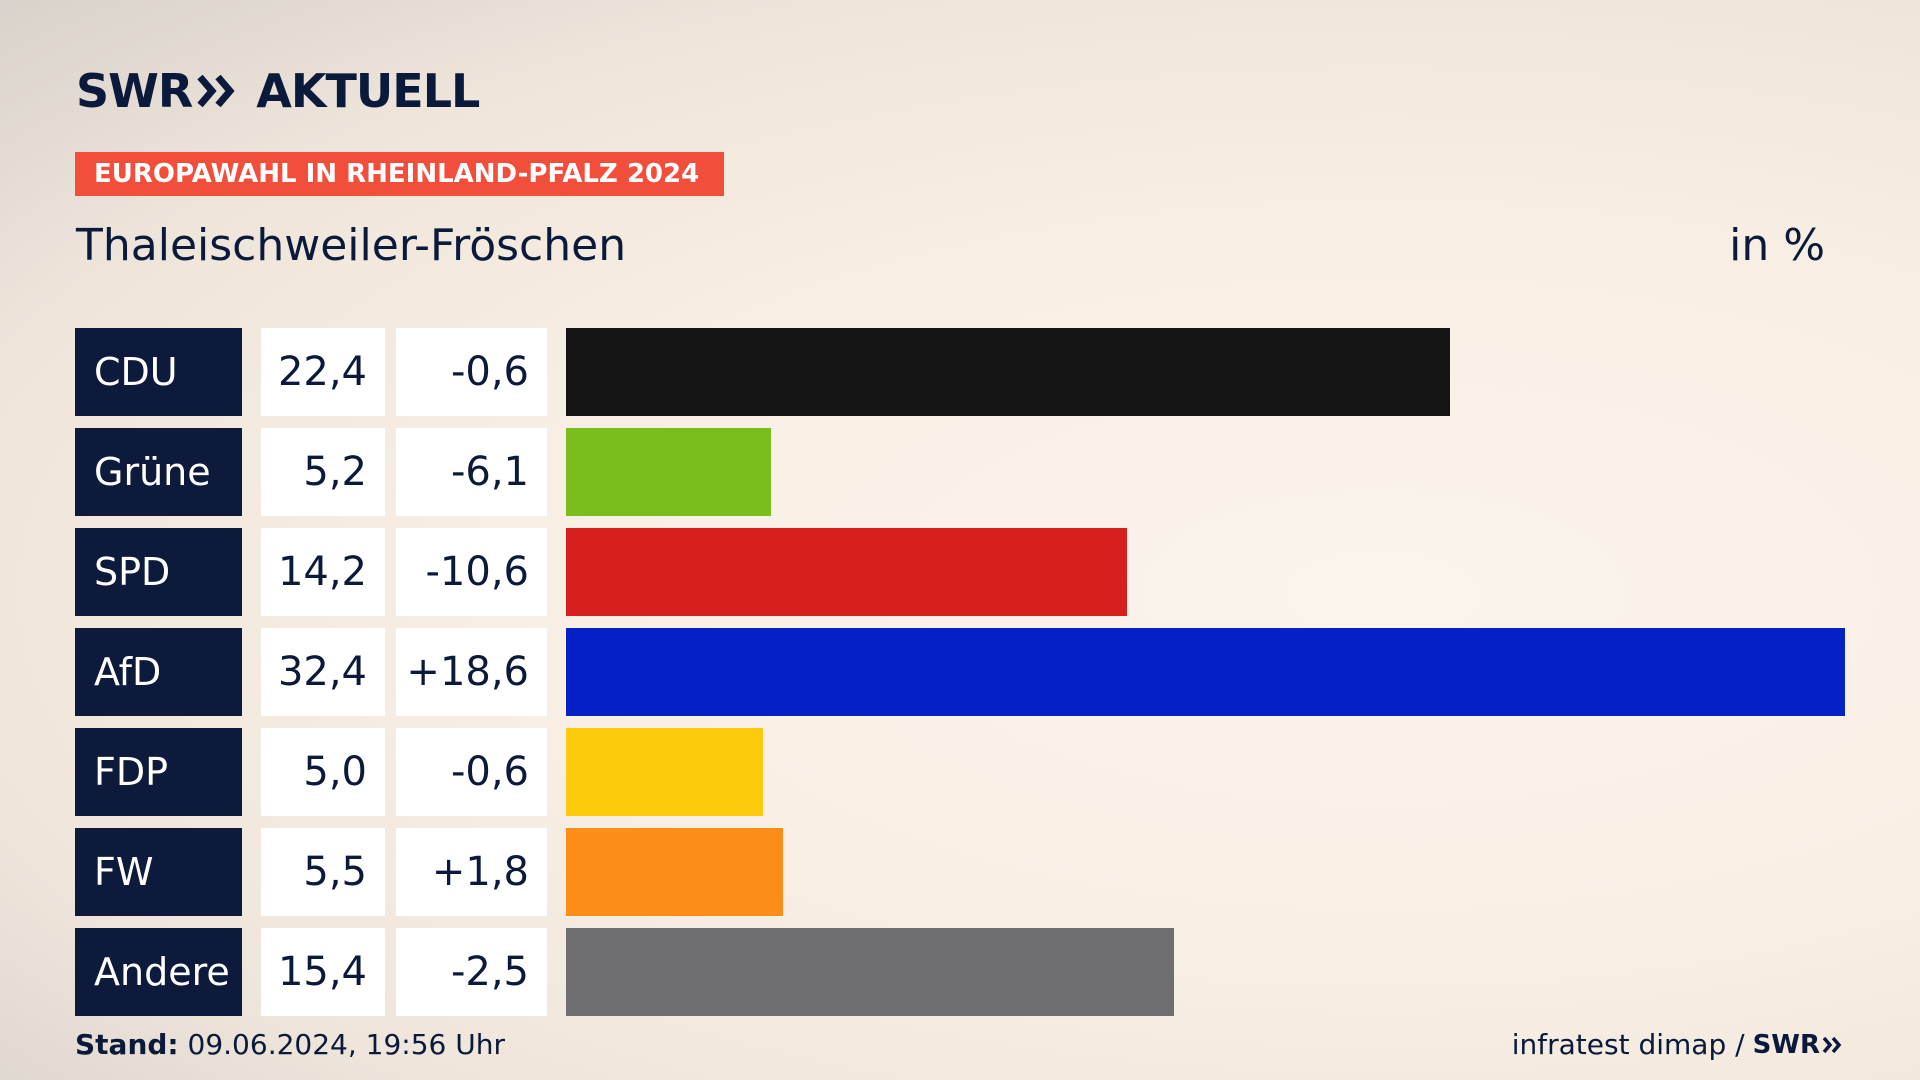 The height and width of the screenshot is (1080, 1920). What do you see at coordinates (323, 872) in the screenshot?
I see `vote-share: 5,5` at bounding box center [323, 872].